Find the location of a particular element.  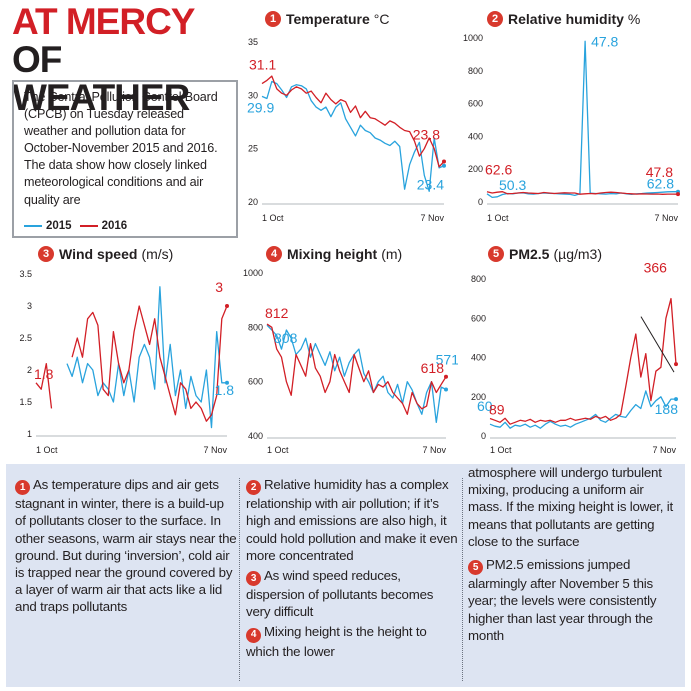

temperature-label-first-2015: 29.9 is located at coordinates (260, 107).